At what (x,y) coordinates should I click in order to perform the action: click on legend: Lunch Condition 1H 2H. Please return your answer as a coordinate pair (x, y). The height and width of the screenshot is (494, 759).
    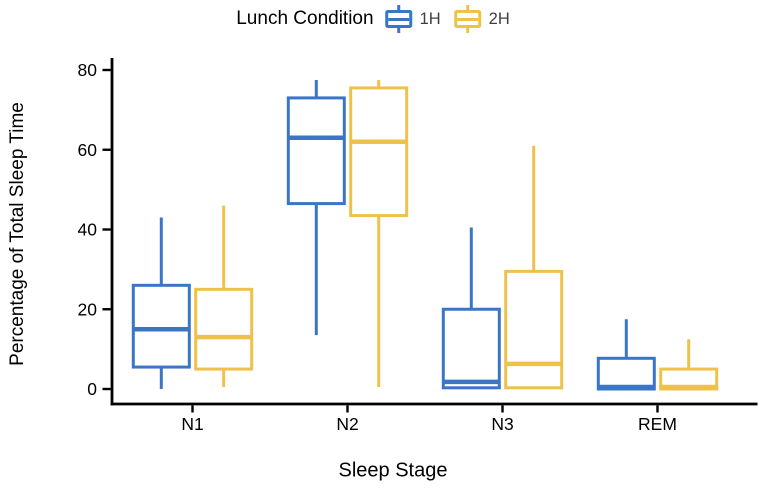
    Looking at the image, I should click on (373, 19).